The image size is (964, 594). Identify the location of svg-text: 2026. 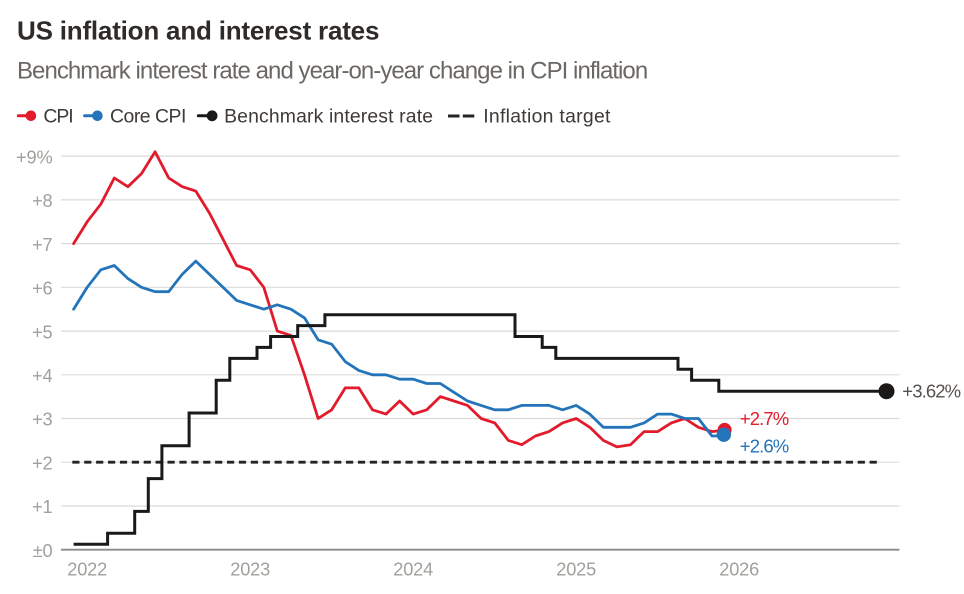
(739, 569).